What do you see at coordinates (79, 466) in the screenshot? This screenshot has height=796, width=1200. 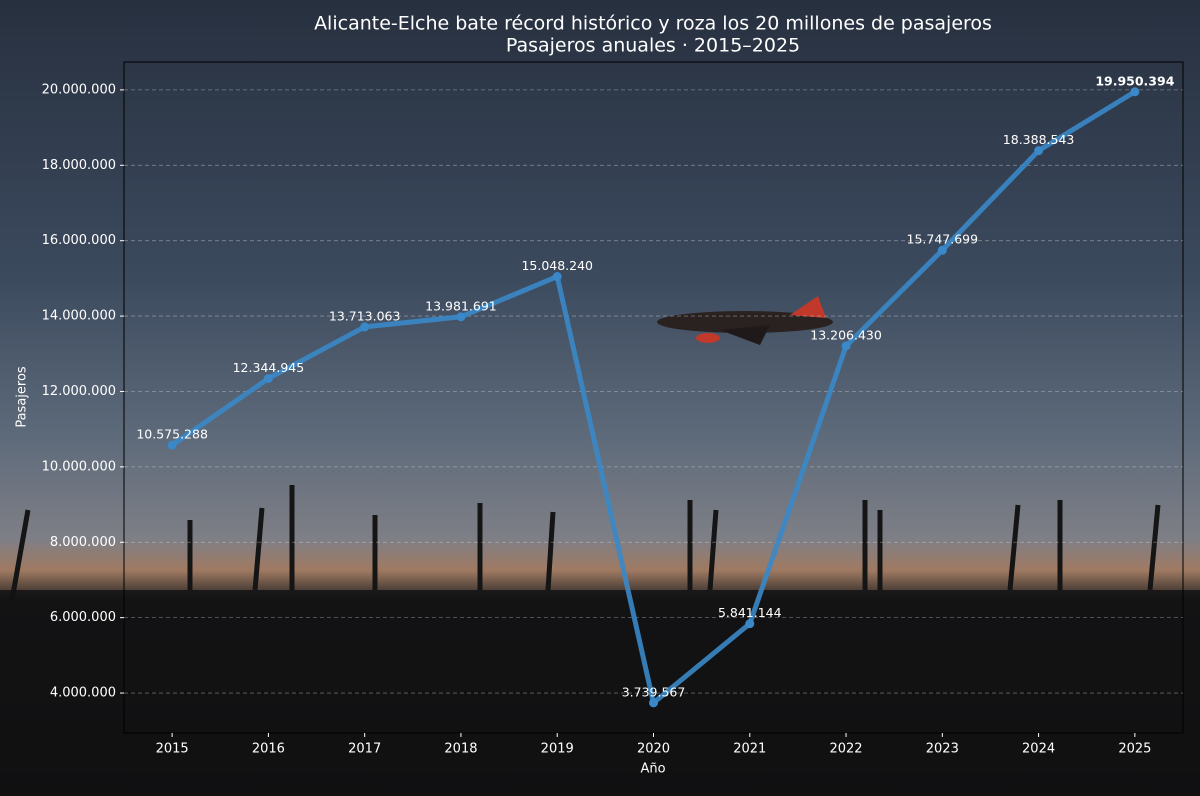 I see `y-tick-label: 10.000.000` at bounding box center [79, 466].